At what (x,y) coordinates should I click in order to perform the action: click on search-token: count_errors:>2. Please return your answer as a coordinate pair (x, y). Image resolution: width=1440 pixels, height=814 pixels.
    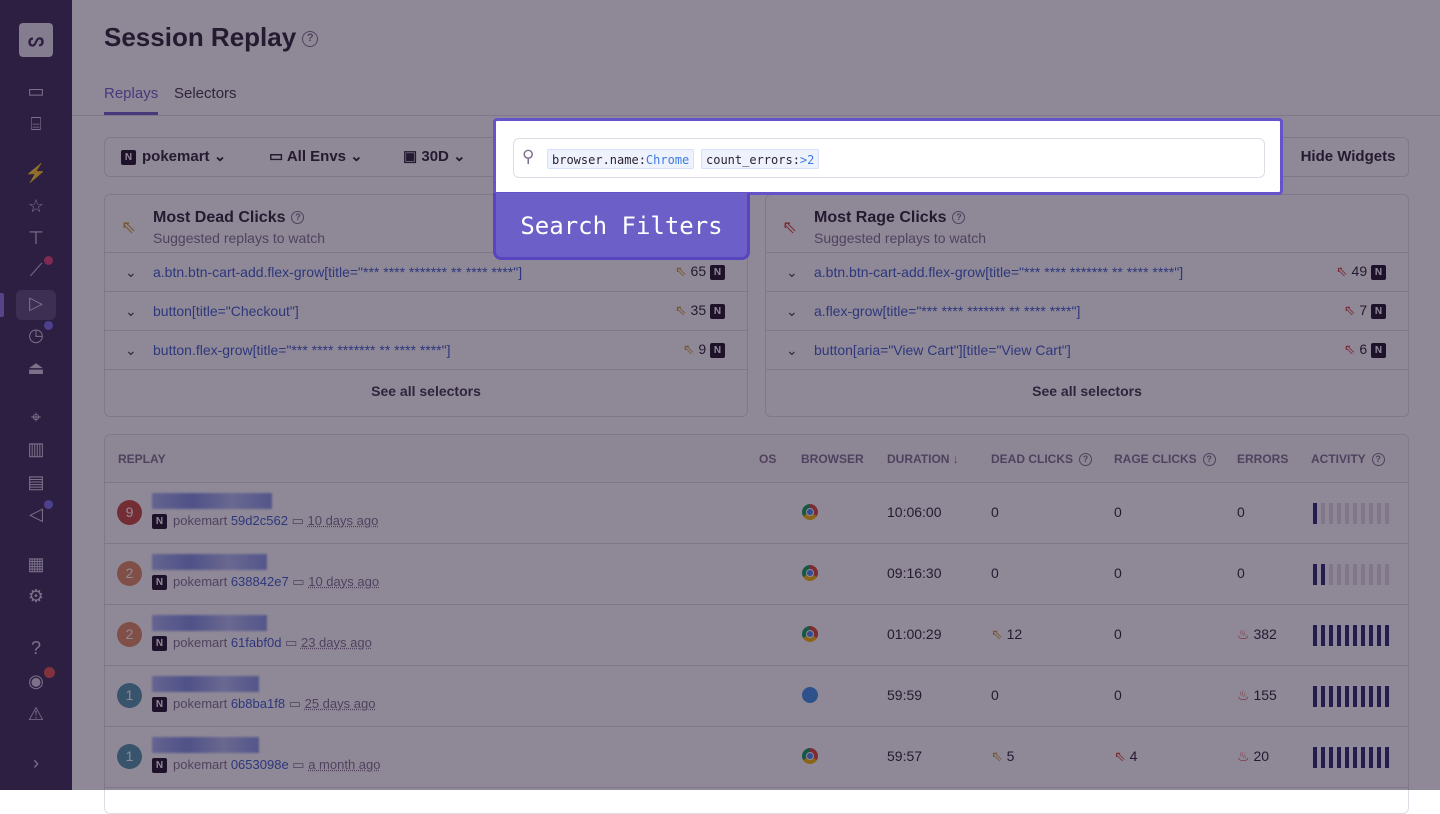
    Looking at the image, I should click on (760, 159).